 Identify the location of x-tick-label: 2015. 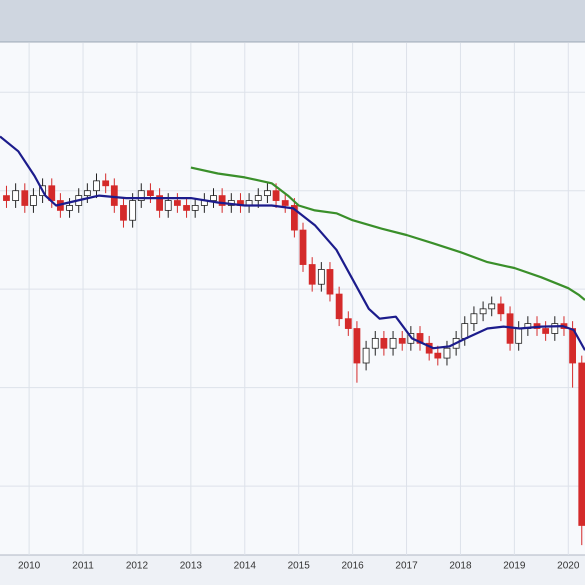
(299, 566).